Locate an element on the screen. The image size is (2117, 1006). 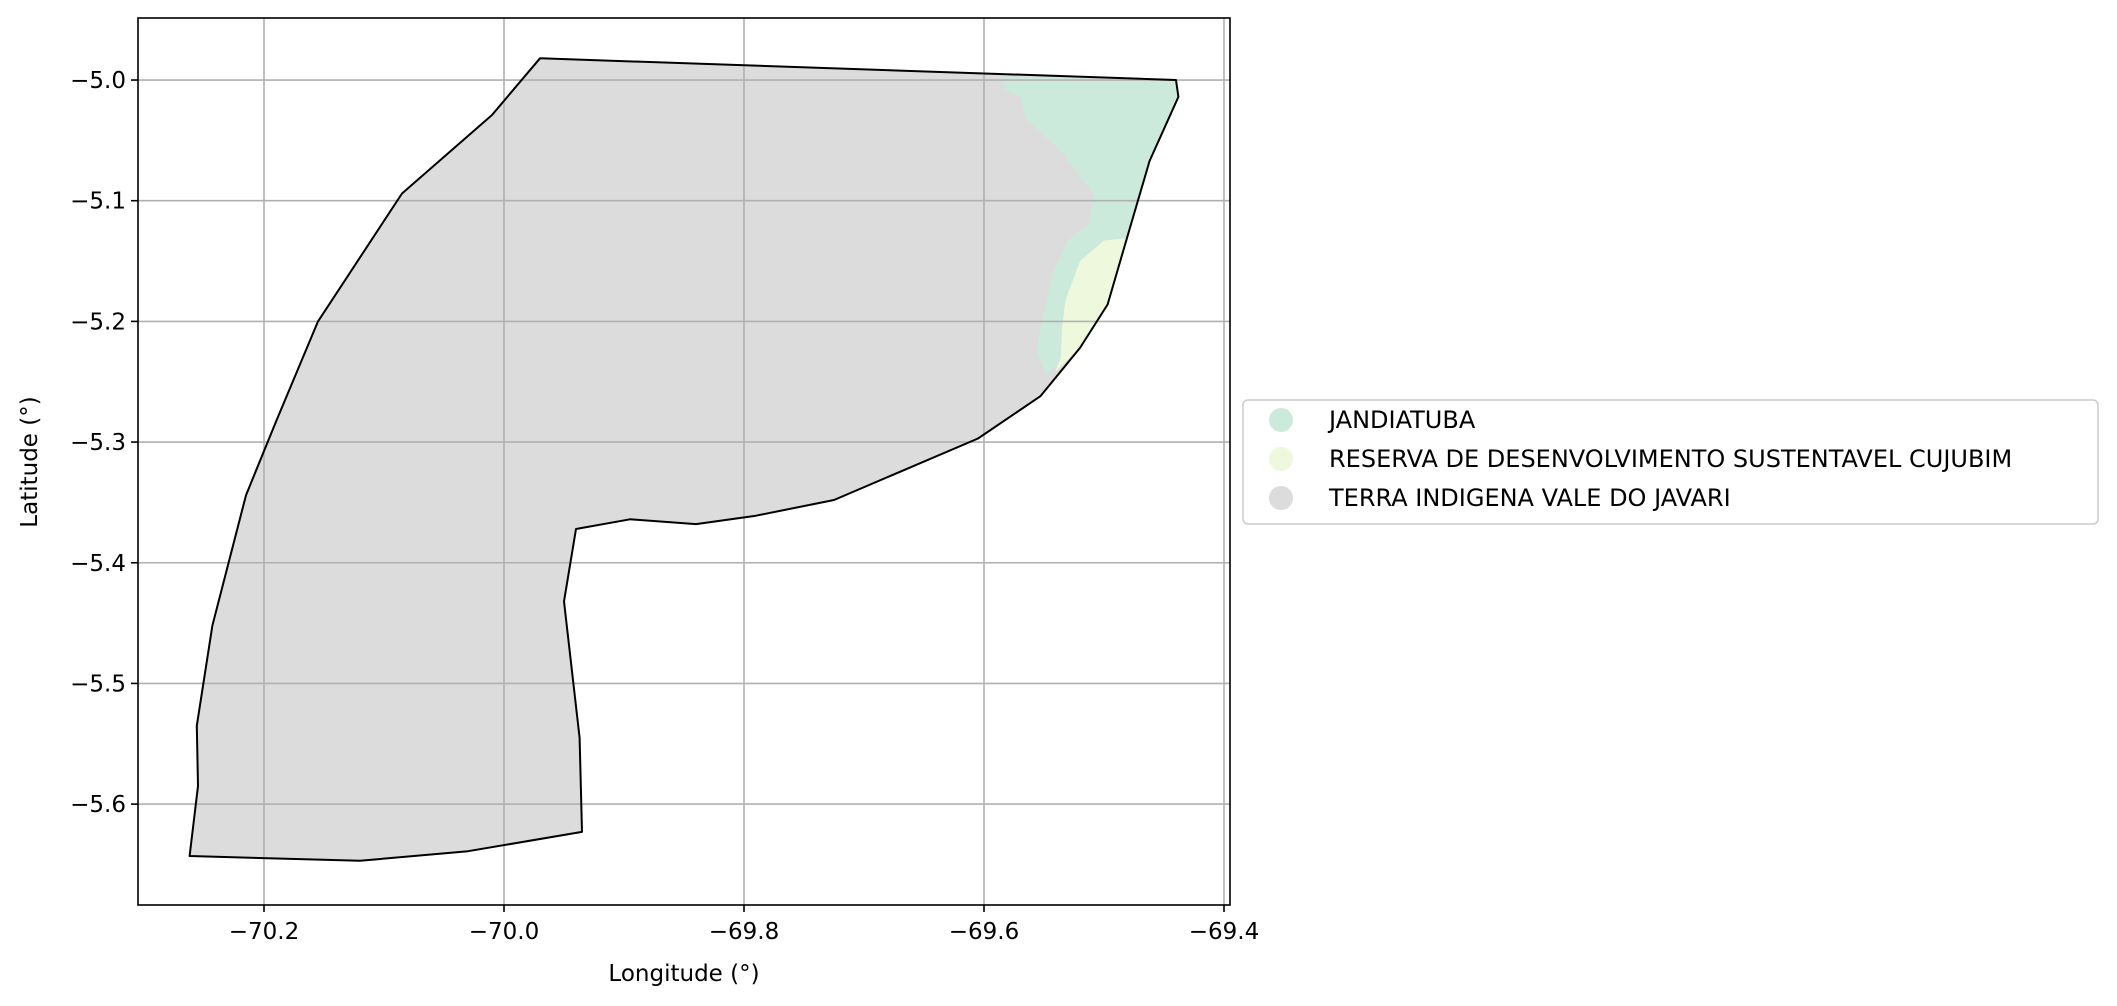
y-tick-label: −5.3 is located at coordinates (98, 443).